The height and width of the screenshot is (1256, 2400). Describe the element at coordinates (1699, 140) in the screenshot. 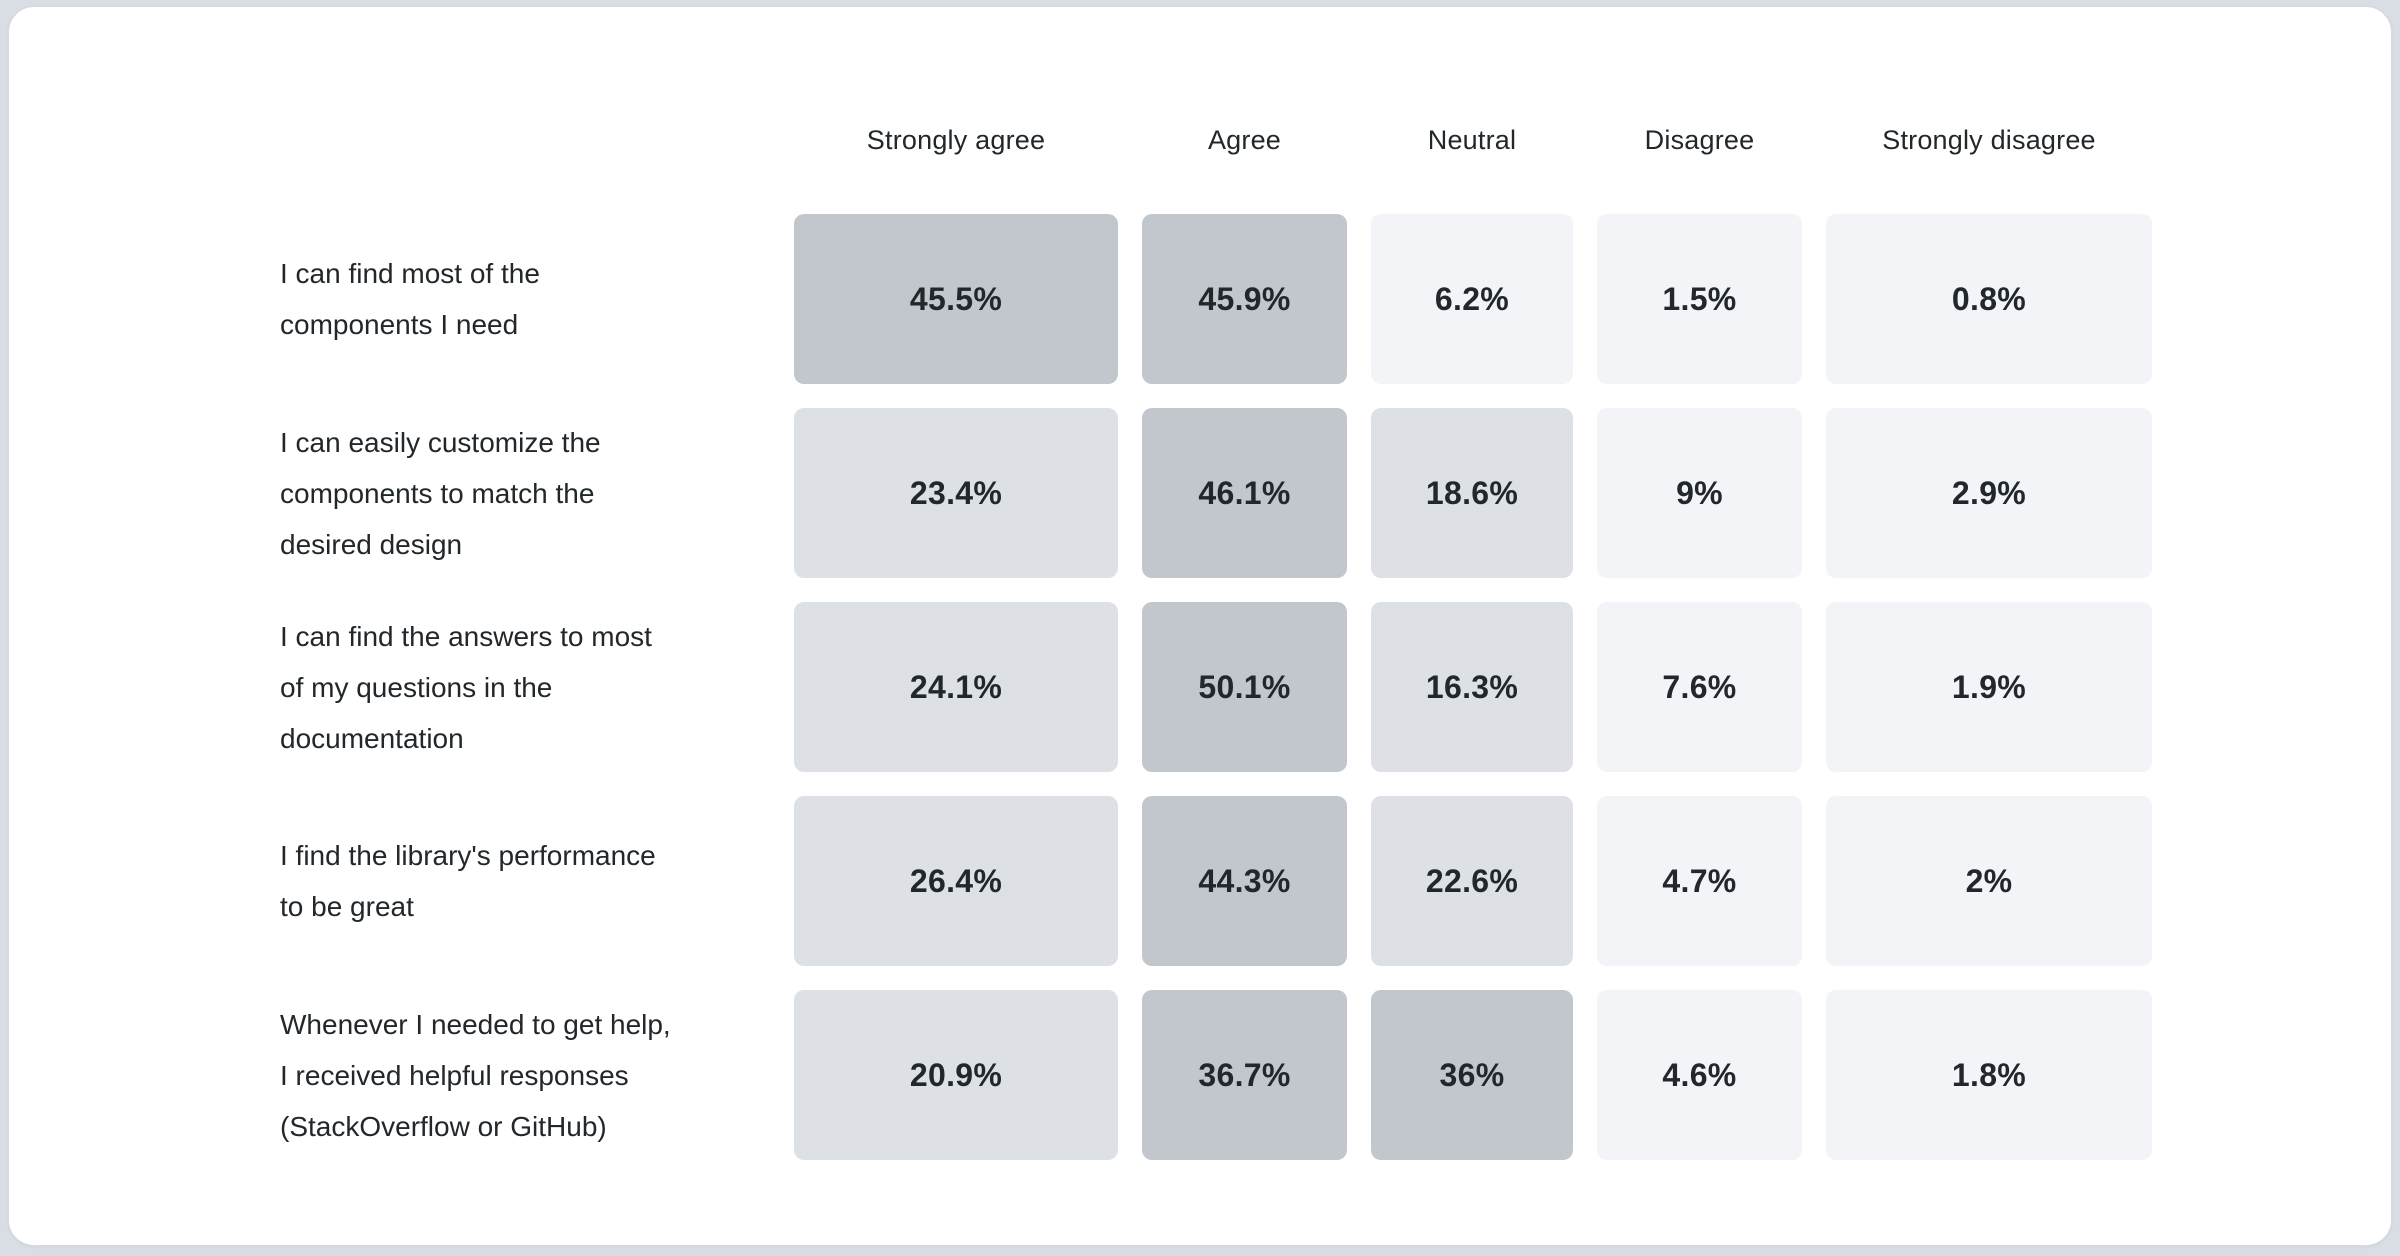

I see `column-header-disagree: Disagree` at that location.